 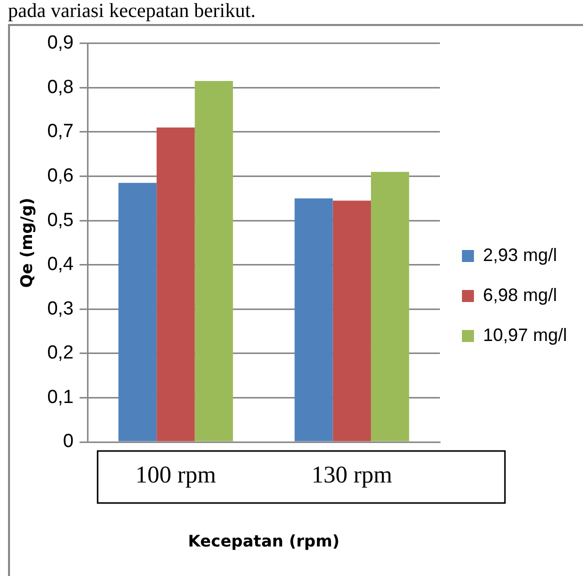 What do you see at coordinates (264, 541) in the screenshot?
I see `x-axis-title: Kecepatan (rpm)` at bounding box center [264, 541].